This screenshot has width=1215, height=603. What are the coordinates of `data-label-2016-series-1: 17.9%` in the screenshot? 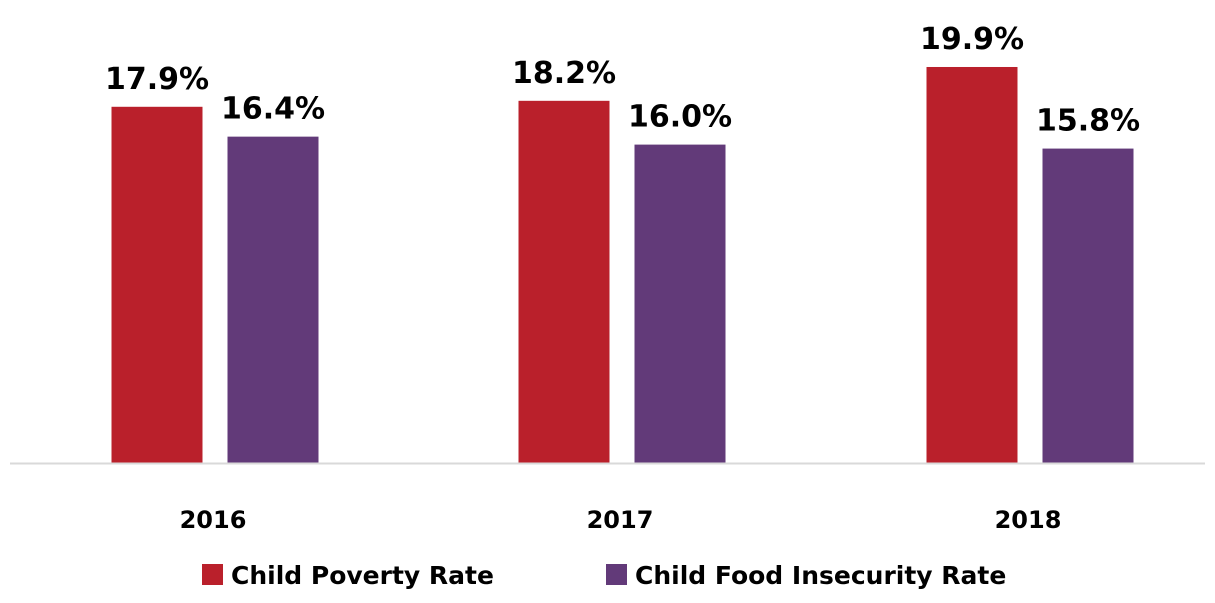 It's located at (157, 79).